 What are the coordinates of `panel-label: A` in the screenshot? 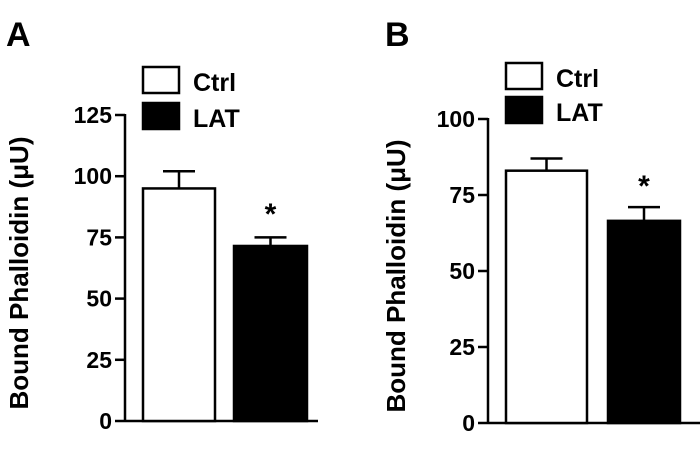 It's located at (18, 35).